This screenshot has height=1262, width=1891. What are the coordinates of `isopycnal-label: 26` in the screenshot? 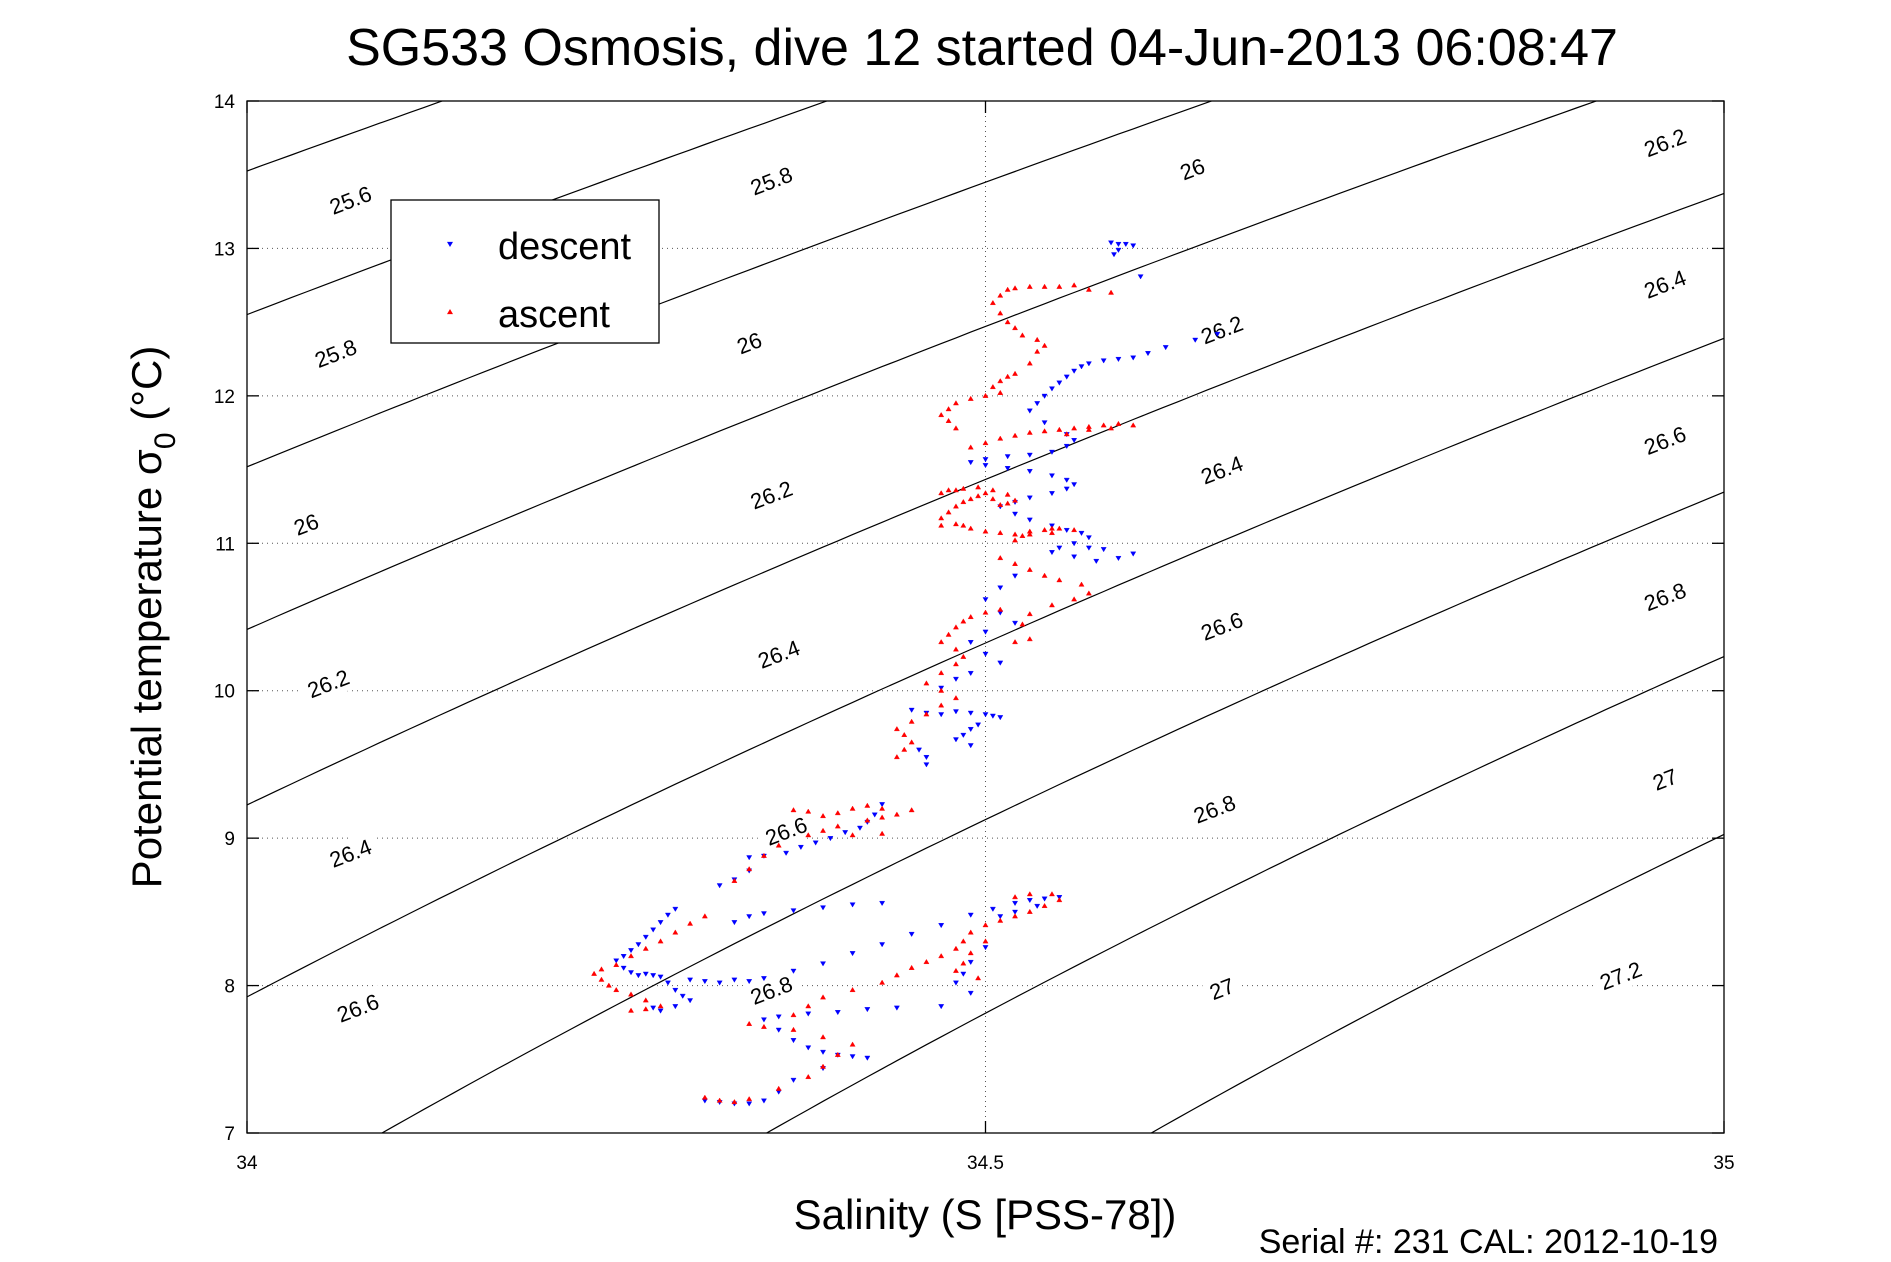 It's located at (749, 342).